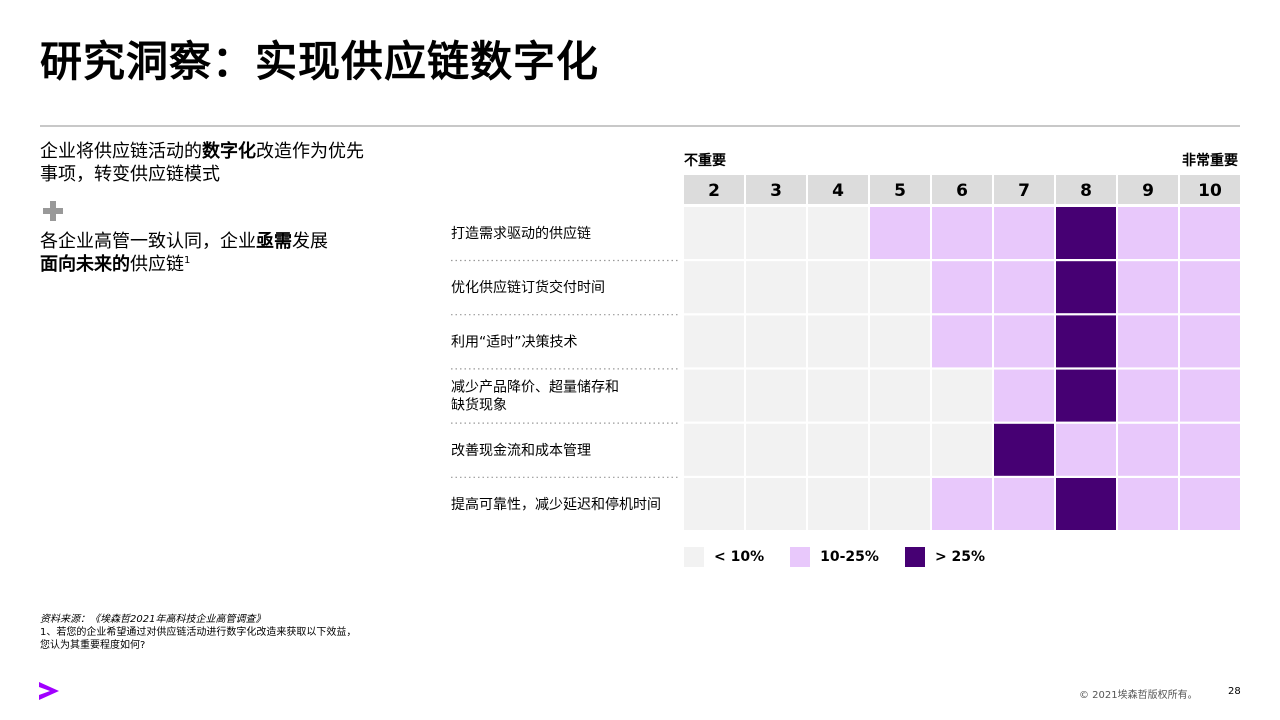  Describe the element at coordinates (157, 264) in the screenshot. I see `insight-text: 供应链` at that location.